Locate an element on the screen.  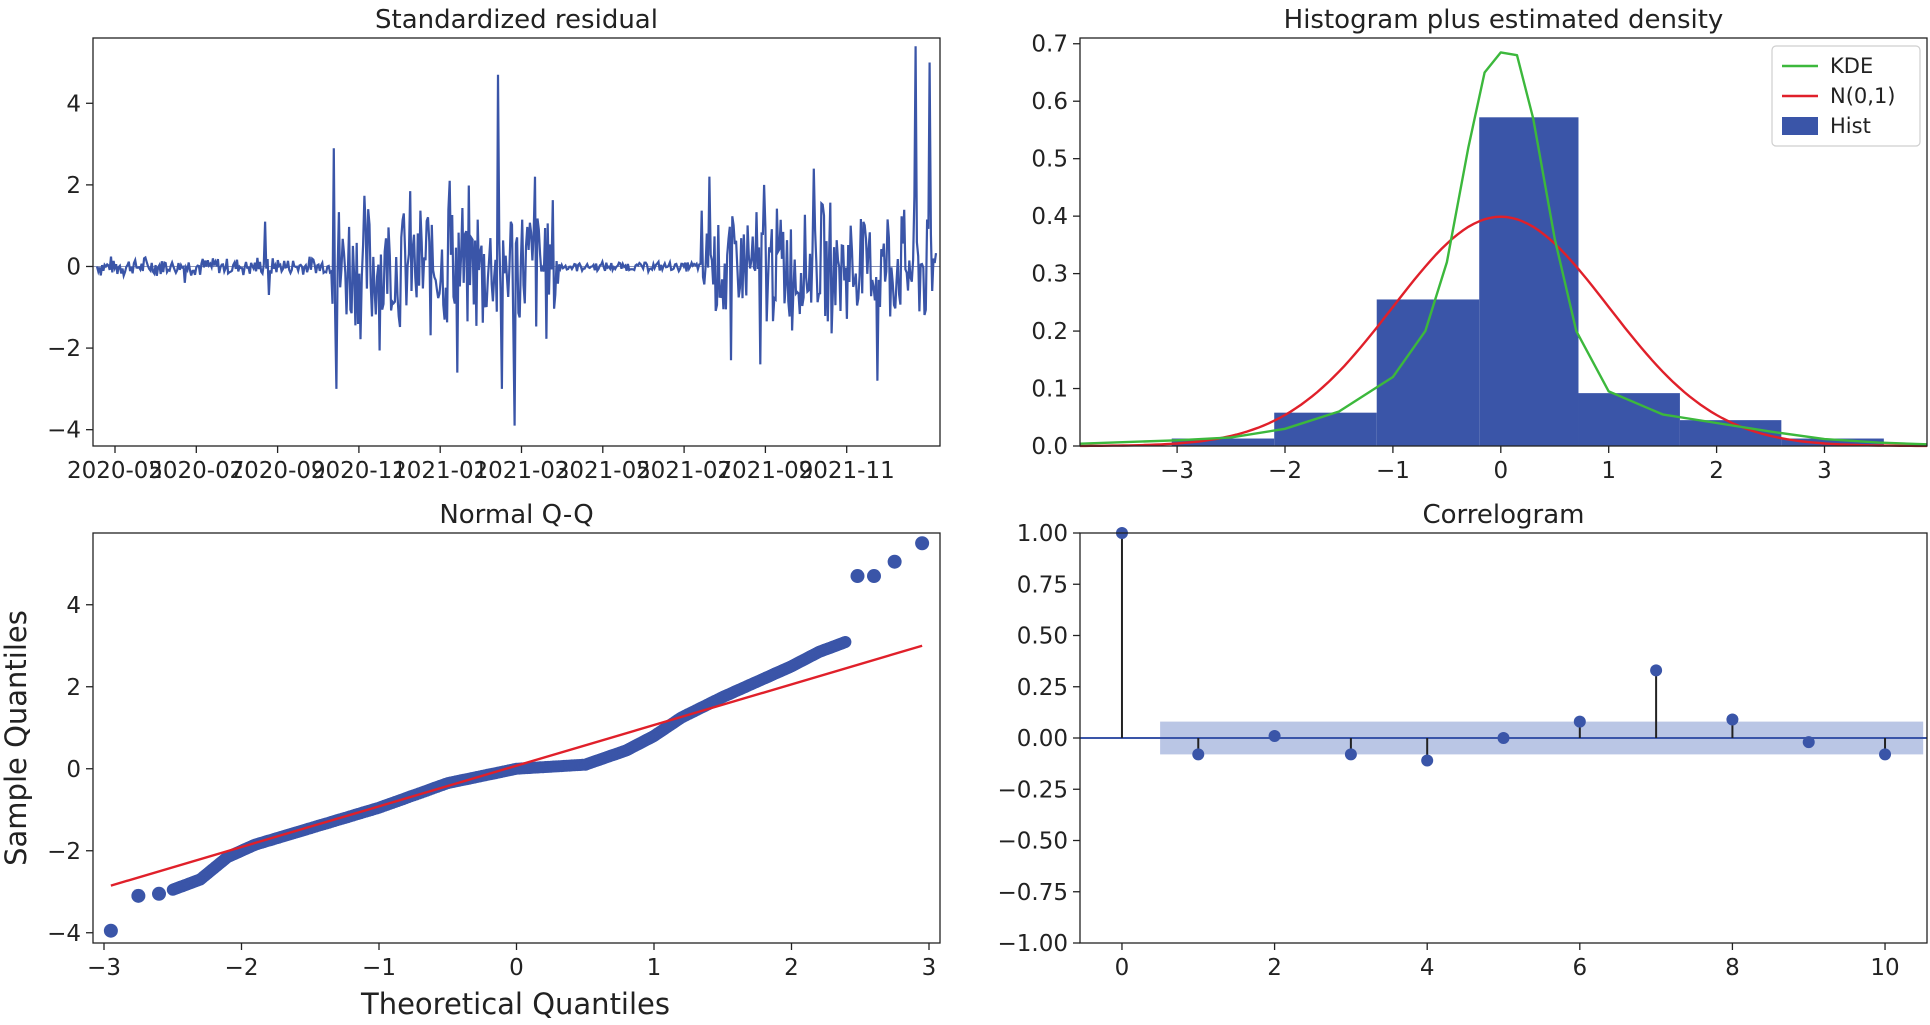
legend-label: N(0,1) is located at coordinates (1863, 96).